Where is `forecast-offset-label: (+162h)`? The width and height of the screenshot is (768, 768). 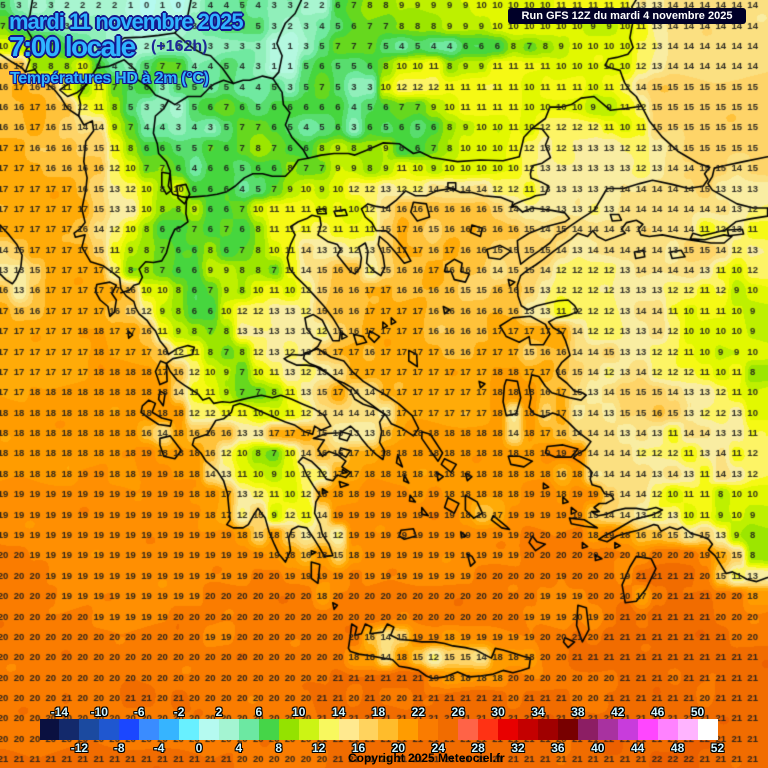 forecast-offset-label: (+162h) is located at coordinates (179, 46).